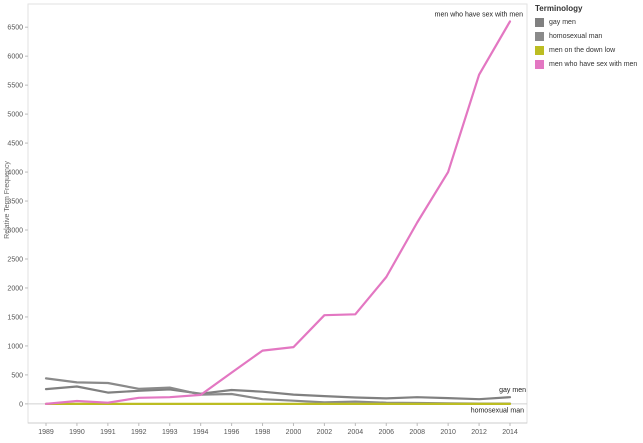  What do you see at coordinates (21, 404) in the screenshot?
I see `y-tick-label: 0` at bounding box center [21, 404].